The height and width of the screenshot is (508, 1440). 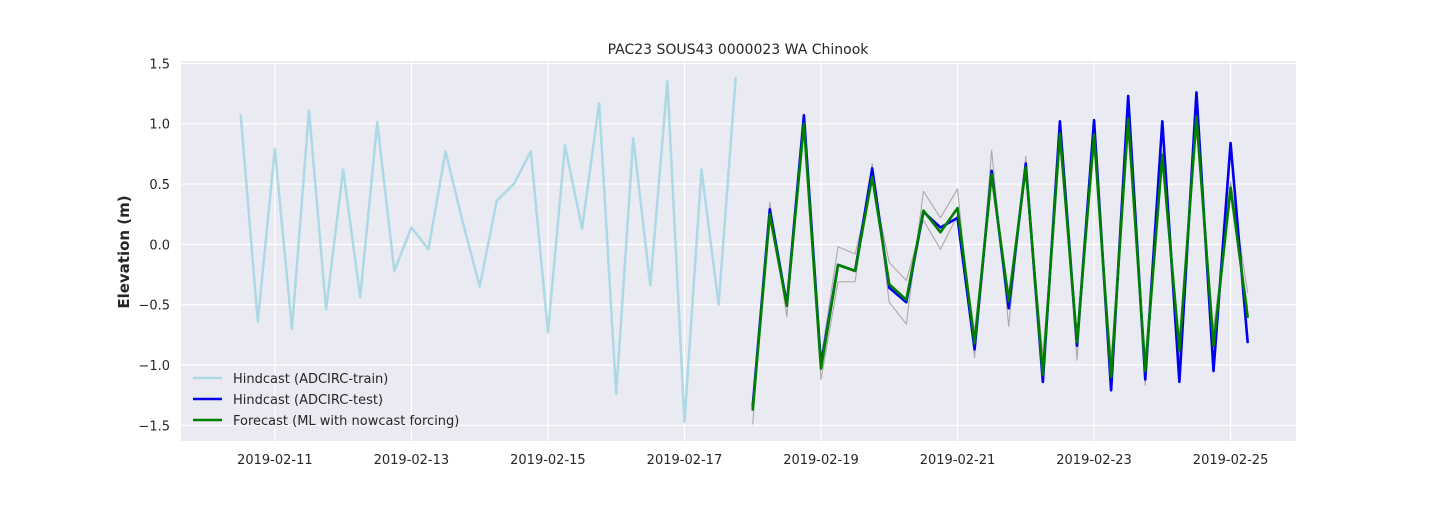 I want to click on y-tick-label: 0.0, so click(x=159, y=245).